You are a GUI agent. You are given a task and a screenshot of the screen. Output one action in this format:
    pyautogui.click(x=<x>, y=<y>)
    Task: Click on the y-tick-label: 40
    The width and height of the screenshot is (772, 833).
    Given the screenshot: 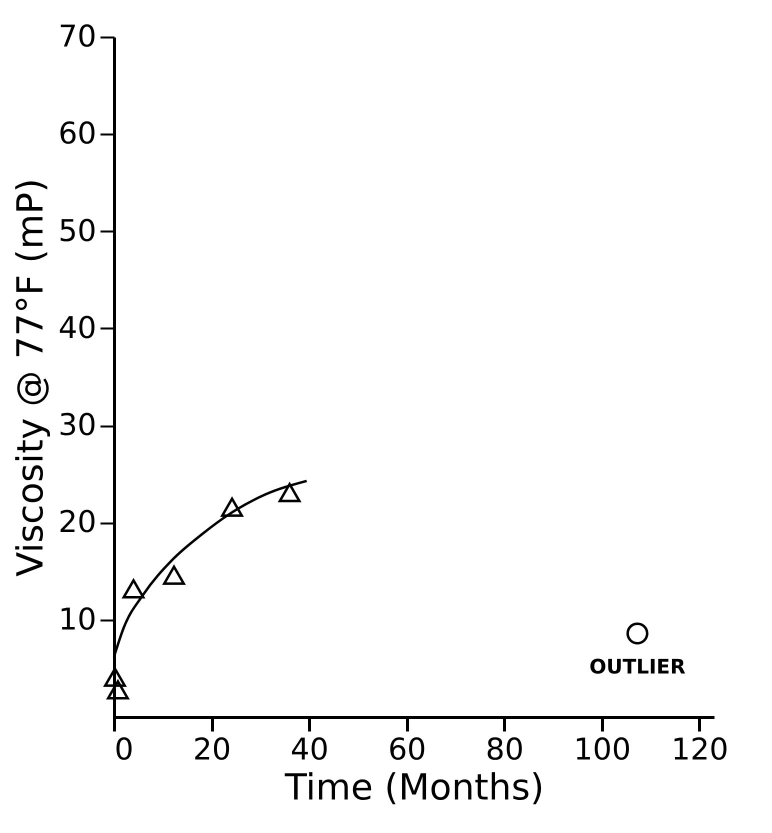 What is the action you would take?
    pyautogui.click(x=77, y=328)
    